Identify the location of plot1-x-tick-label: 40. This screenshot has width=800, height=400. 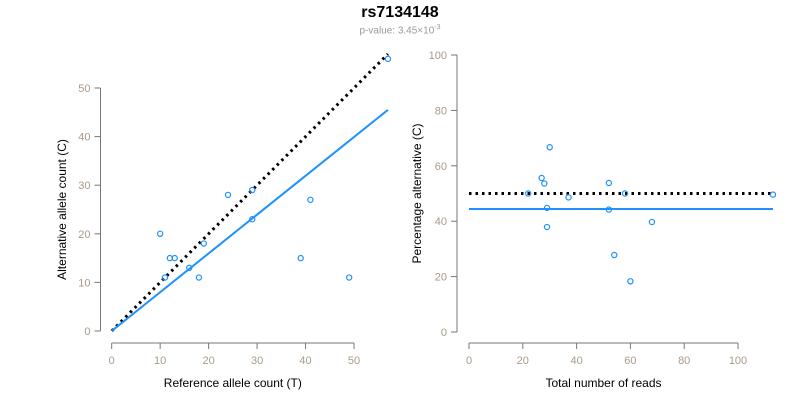
(305, 361).